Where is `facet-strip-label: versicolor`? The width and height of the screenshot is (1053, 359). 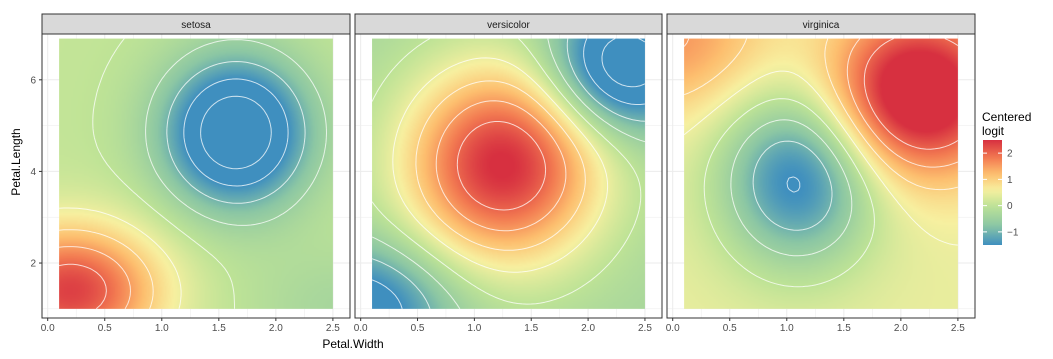 facet-strip-label: versicolor is located at coordinates (508, 25).